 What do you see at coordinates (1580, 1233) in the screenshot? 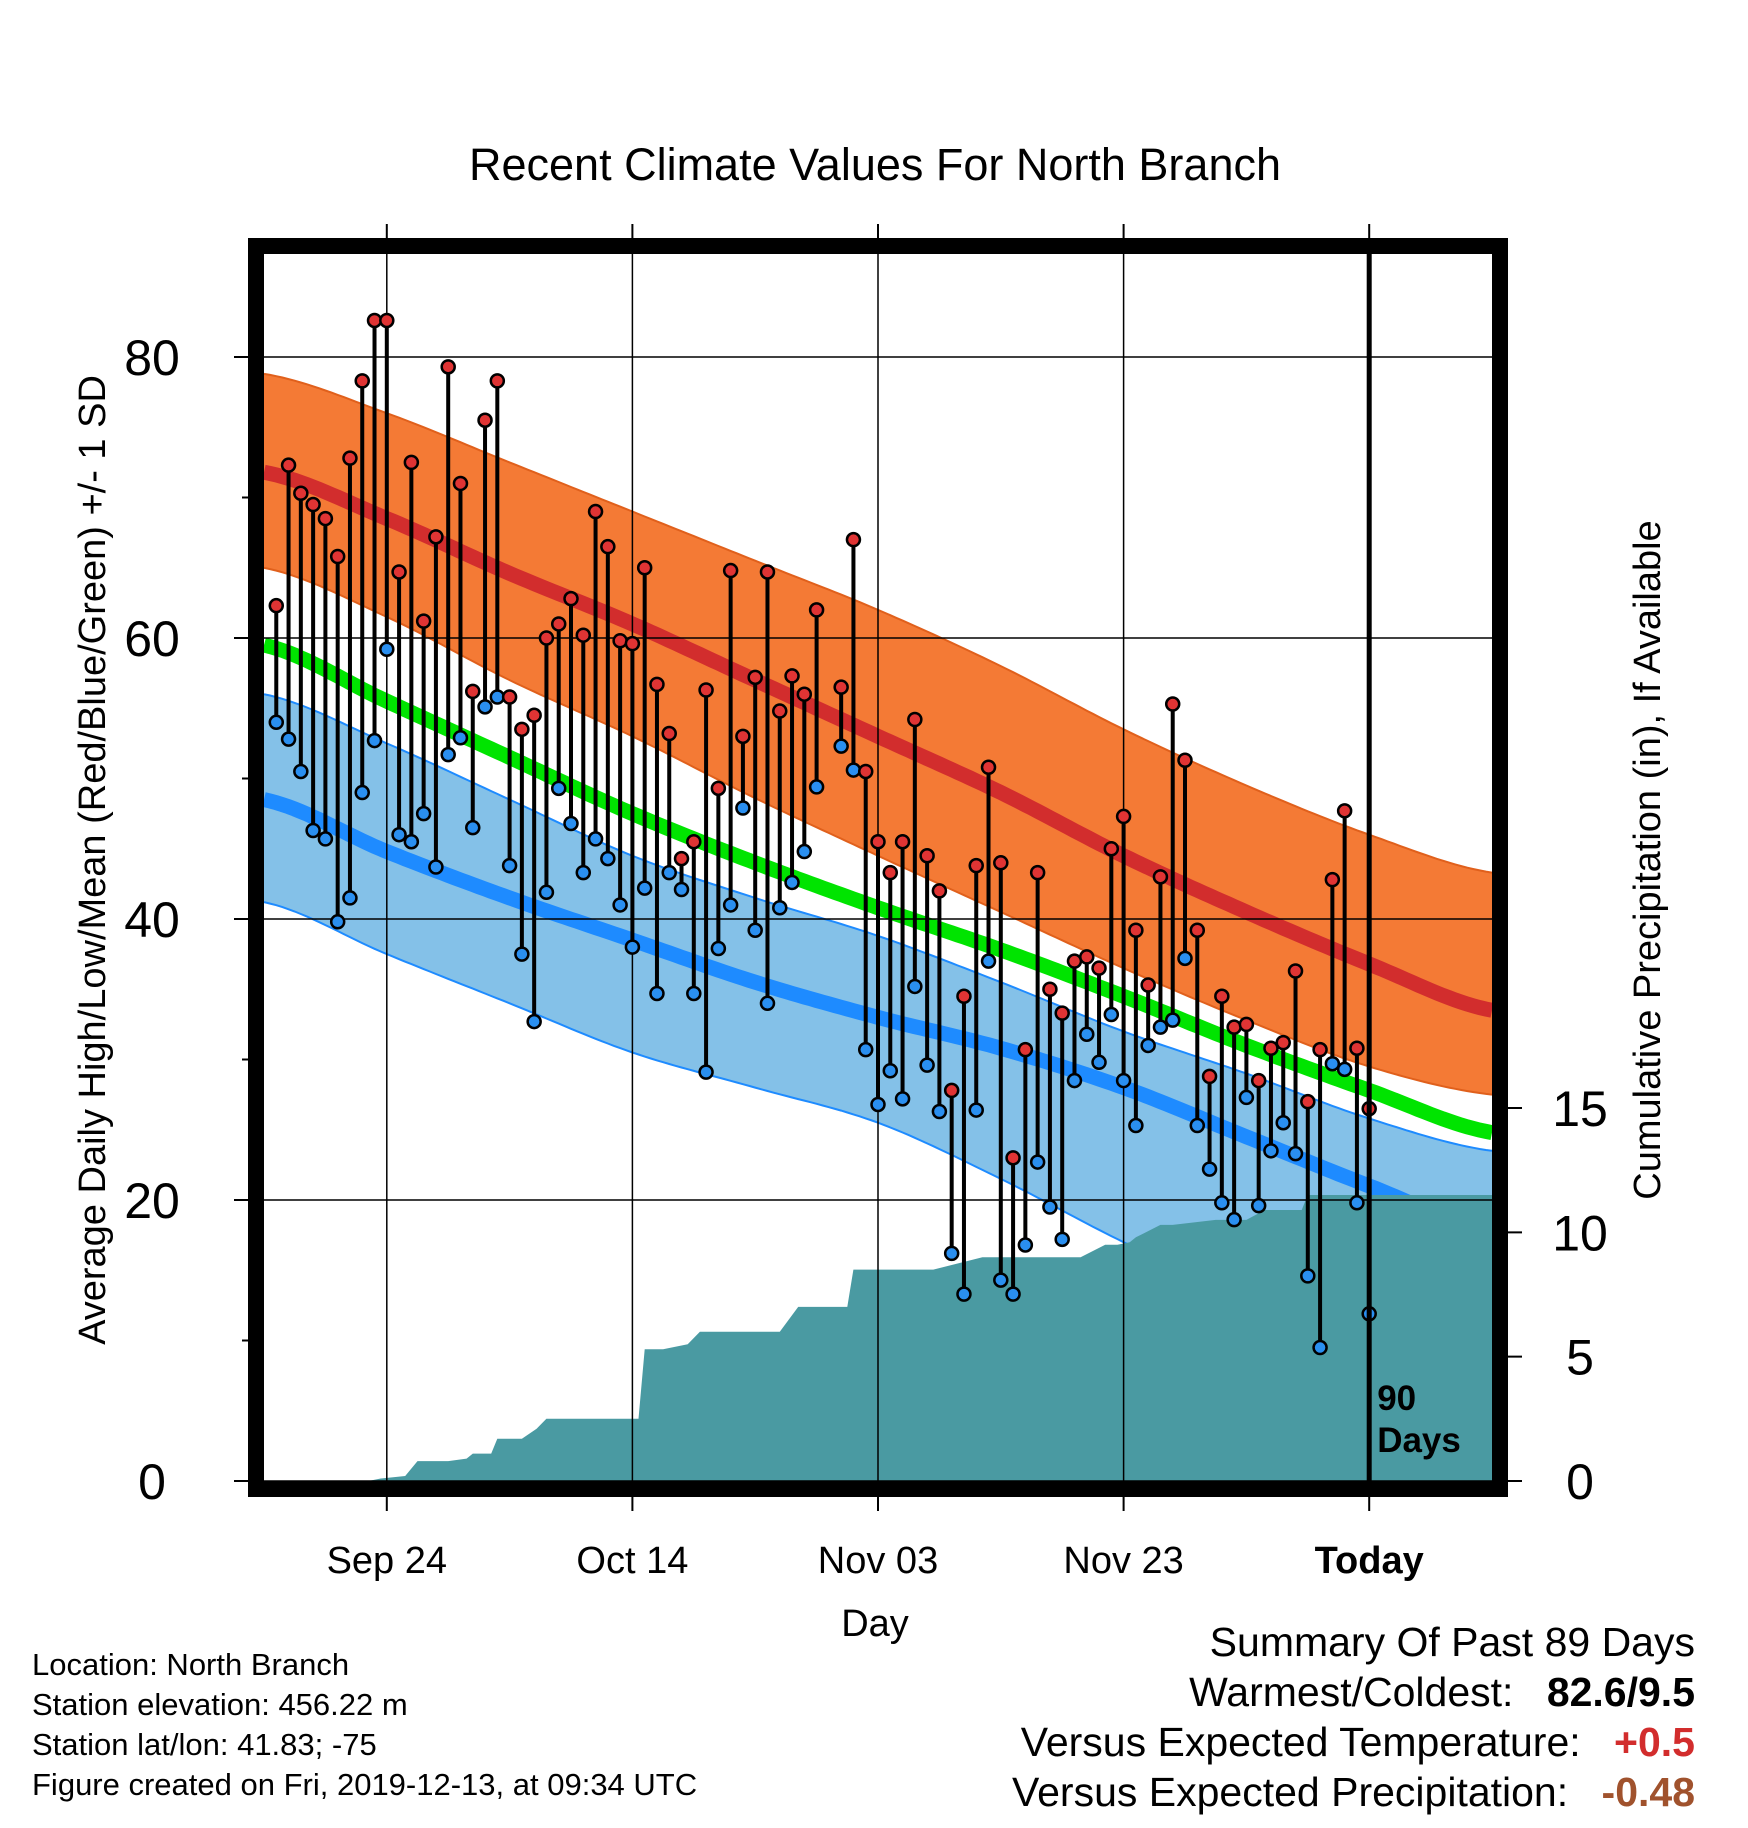
I see `y2-tick-label: 10` at bounding box center [1580, 1233].